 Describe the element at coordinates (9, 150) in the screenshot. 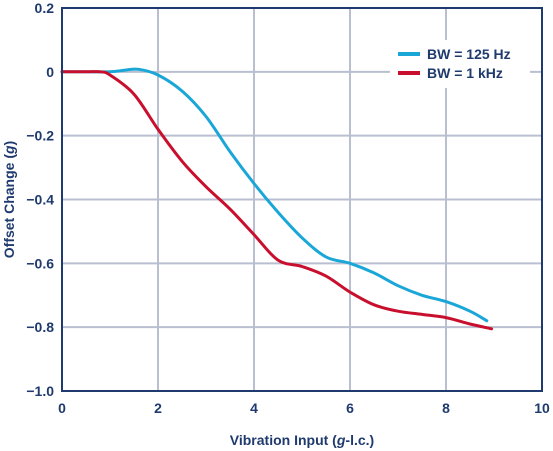

I see `y-axis-title-part-2: g` at that location.